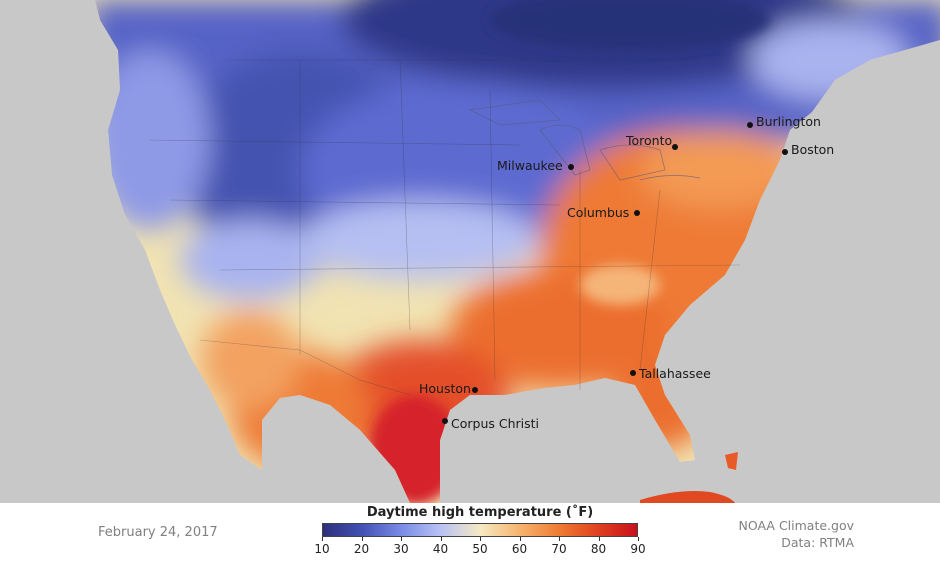  I want to click on city-corpus-christi: Corpus Christi, so click(490, 423).